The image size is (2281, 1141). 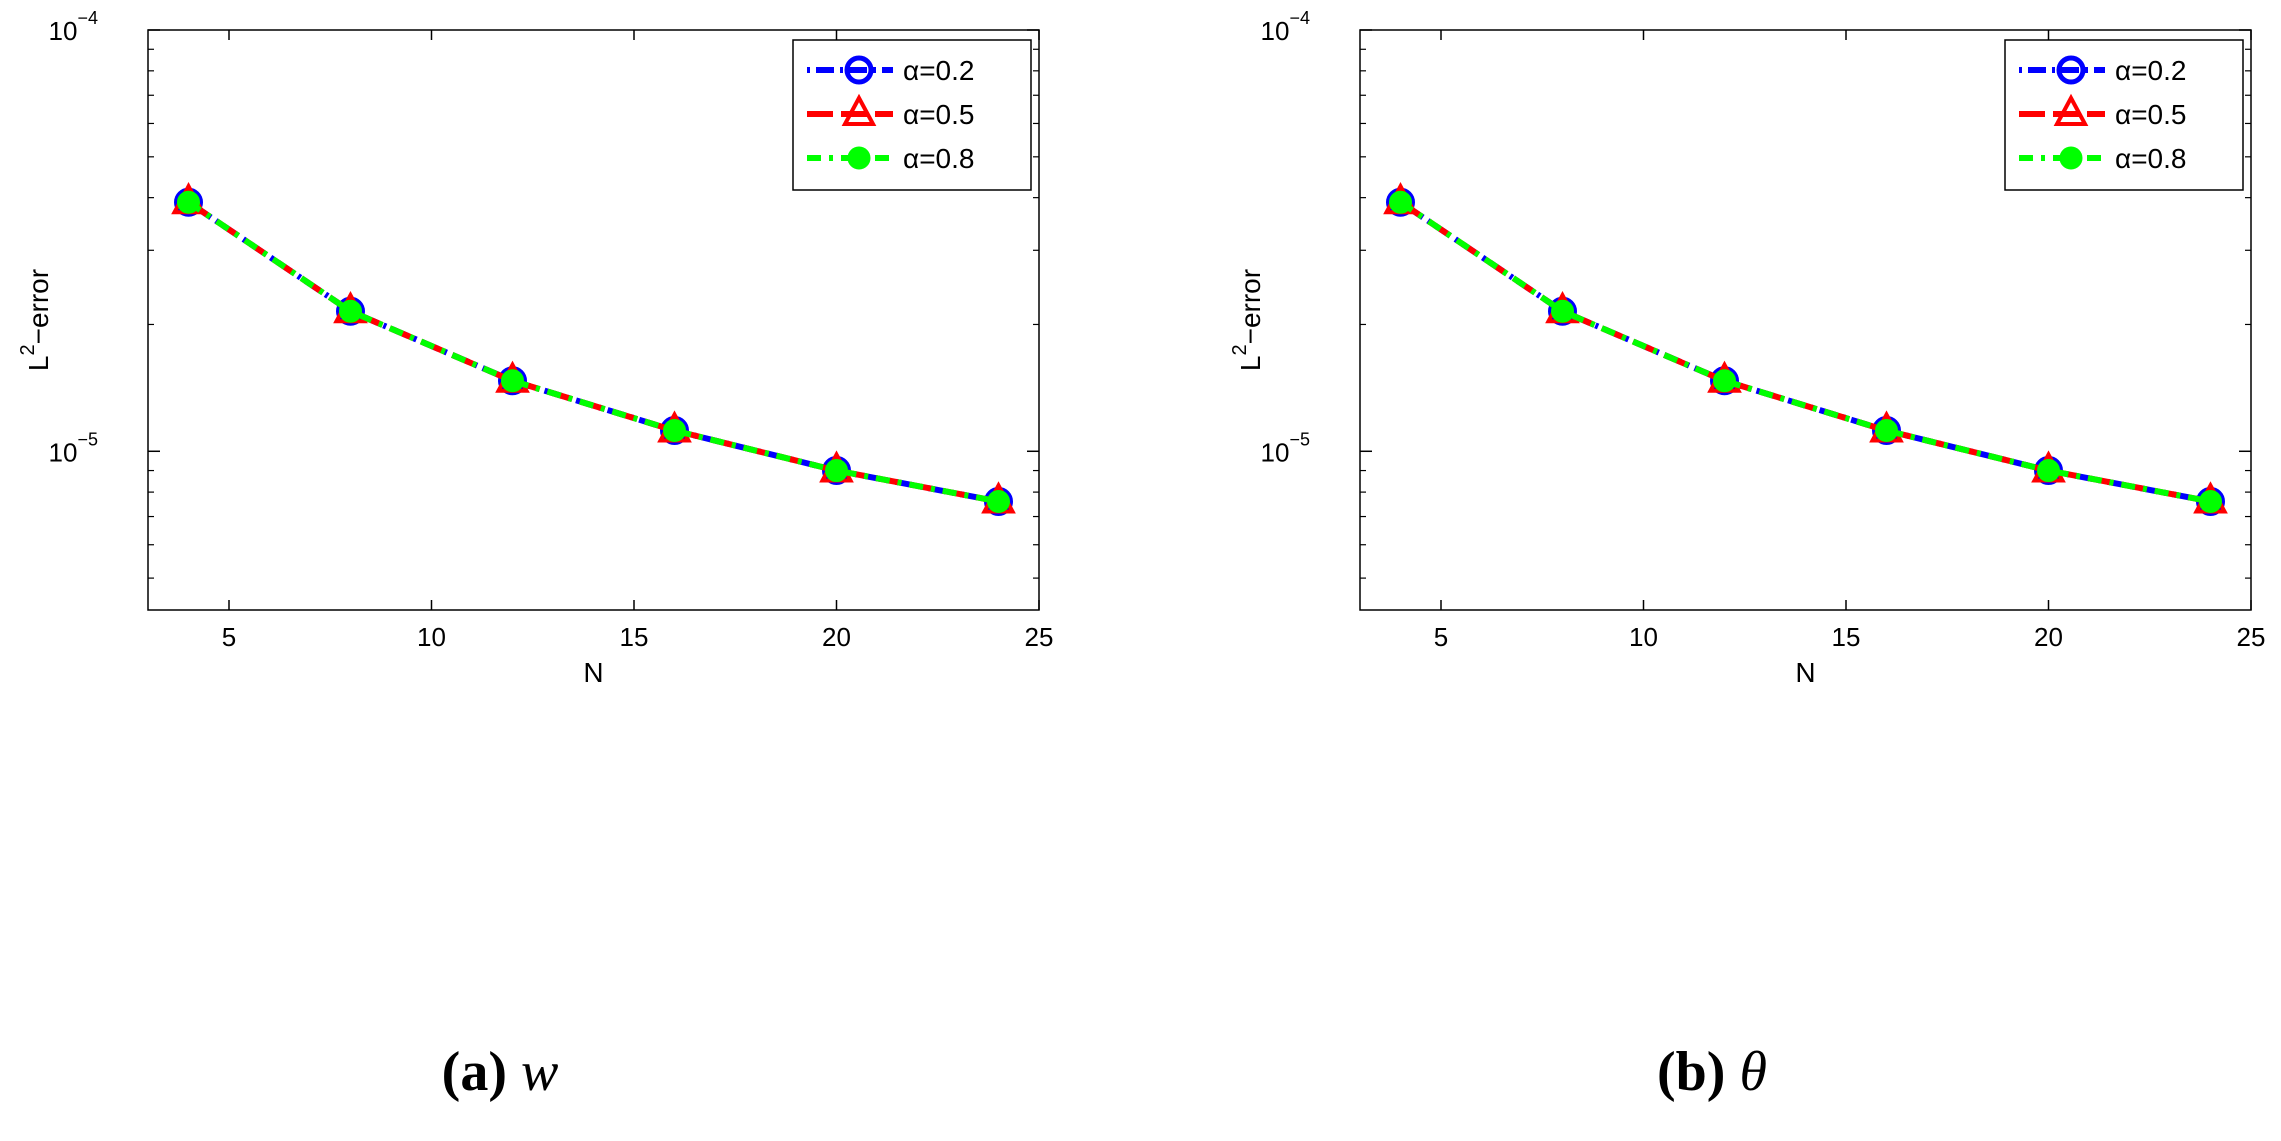 I want to click on caption-symbol: θ, so click(x=1753, y=1072).